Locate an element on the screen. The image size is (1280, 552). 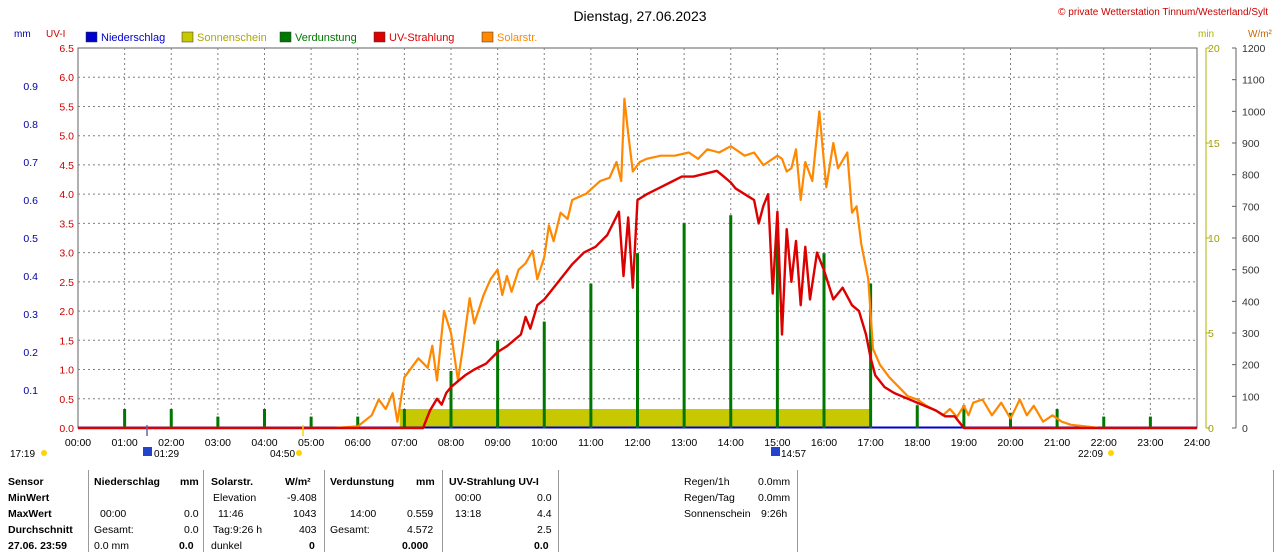
wm2-tick-label: 900 is located at coordinates (1251, 144).